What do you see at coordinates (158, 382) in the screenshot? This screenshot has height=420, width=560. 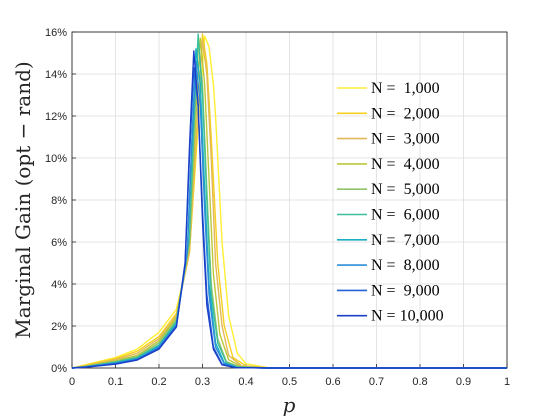 I see `x-tick-label: 0.2` at bounding box center [158, 382].